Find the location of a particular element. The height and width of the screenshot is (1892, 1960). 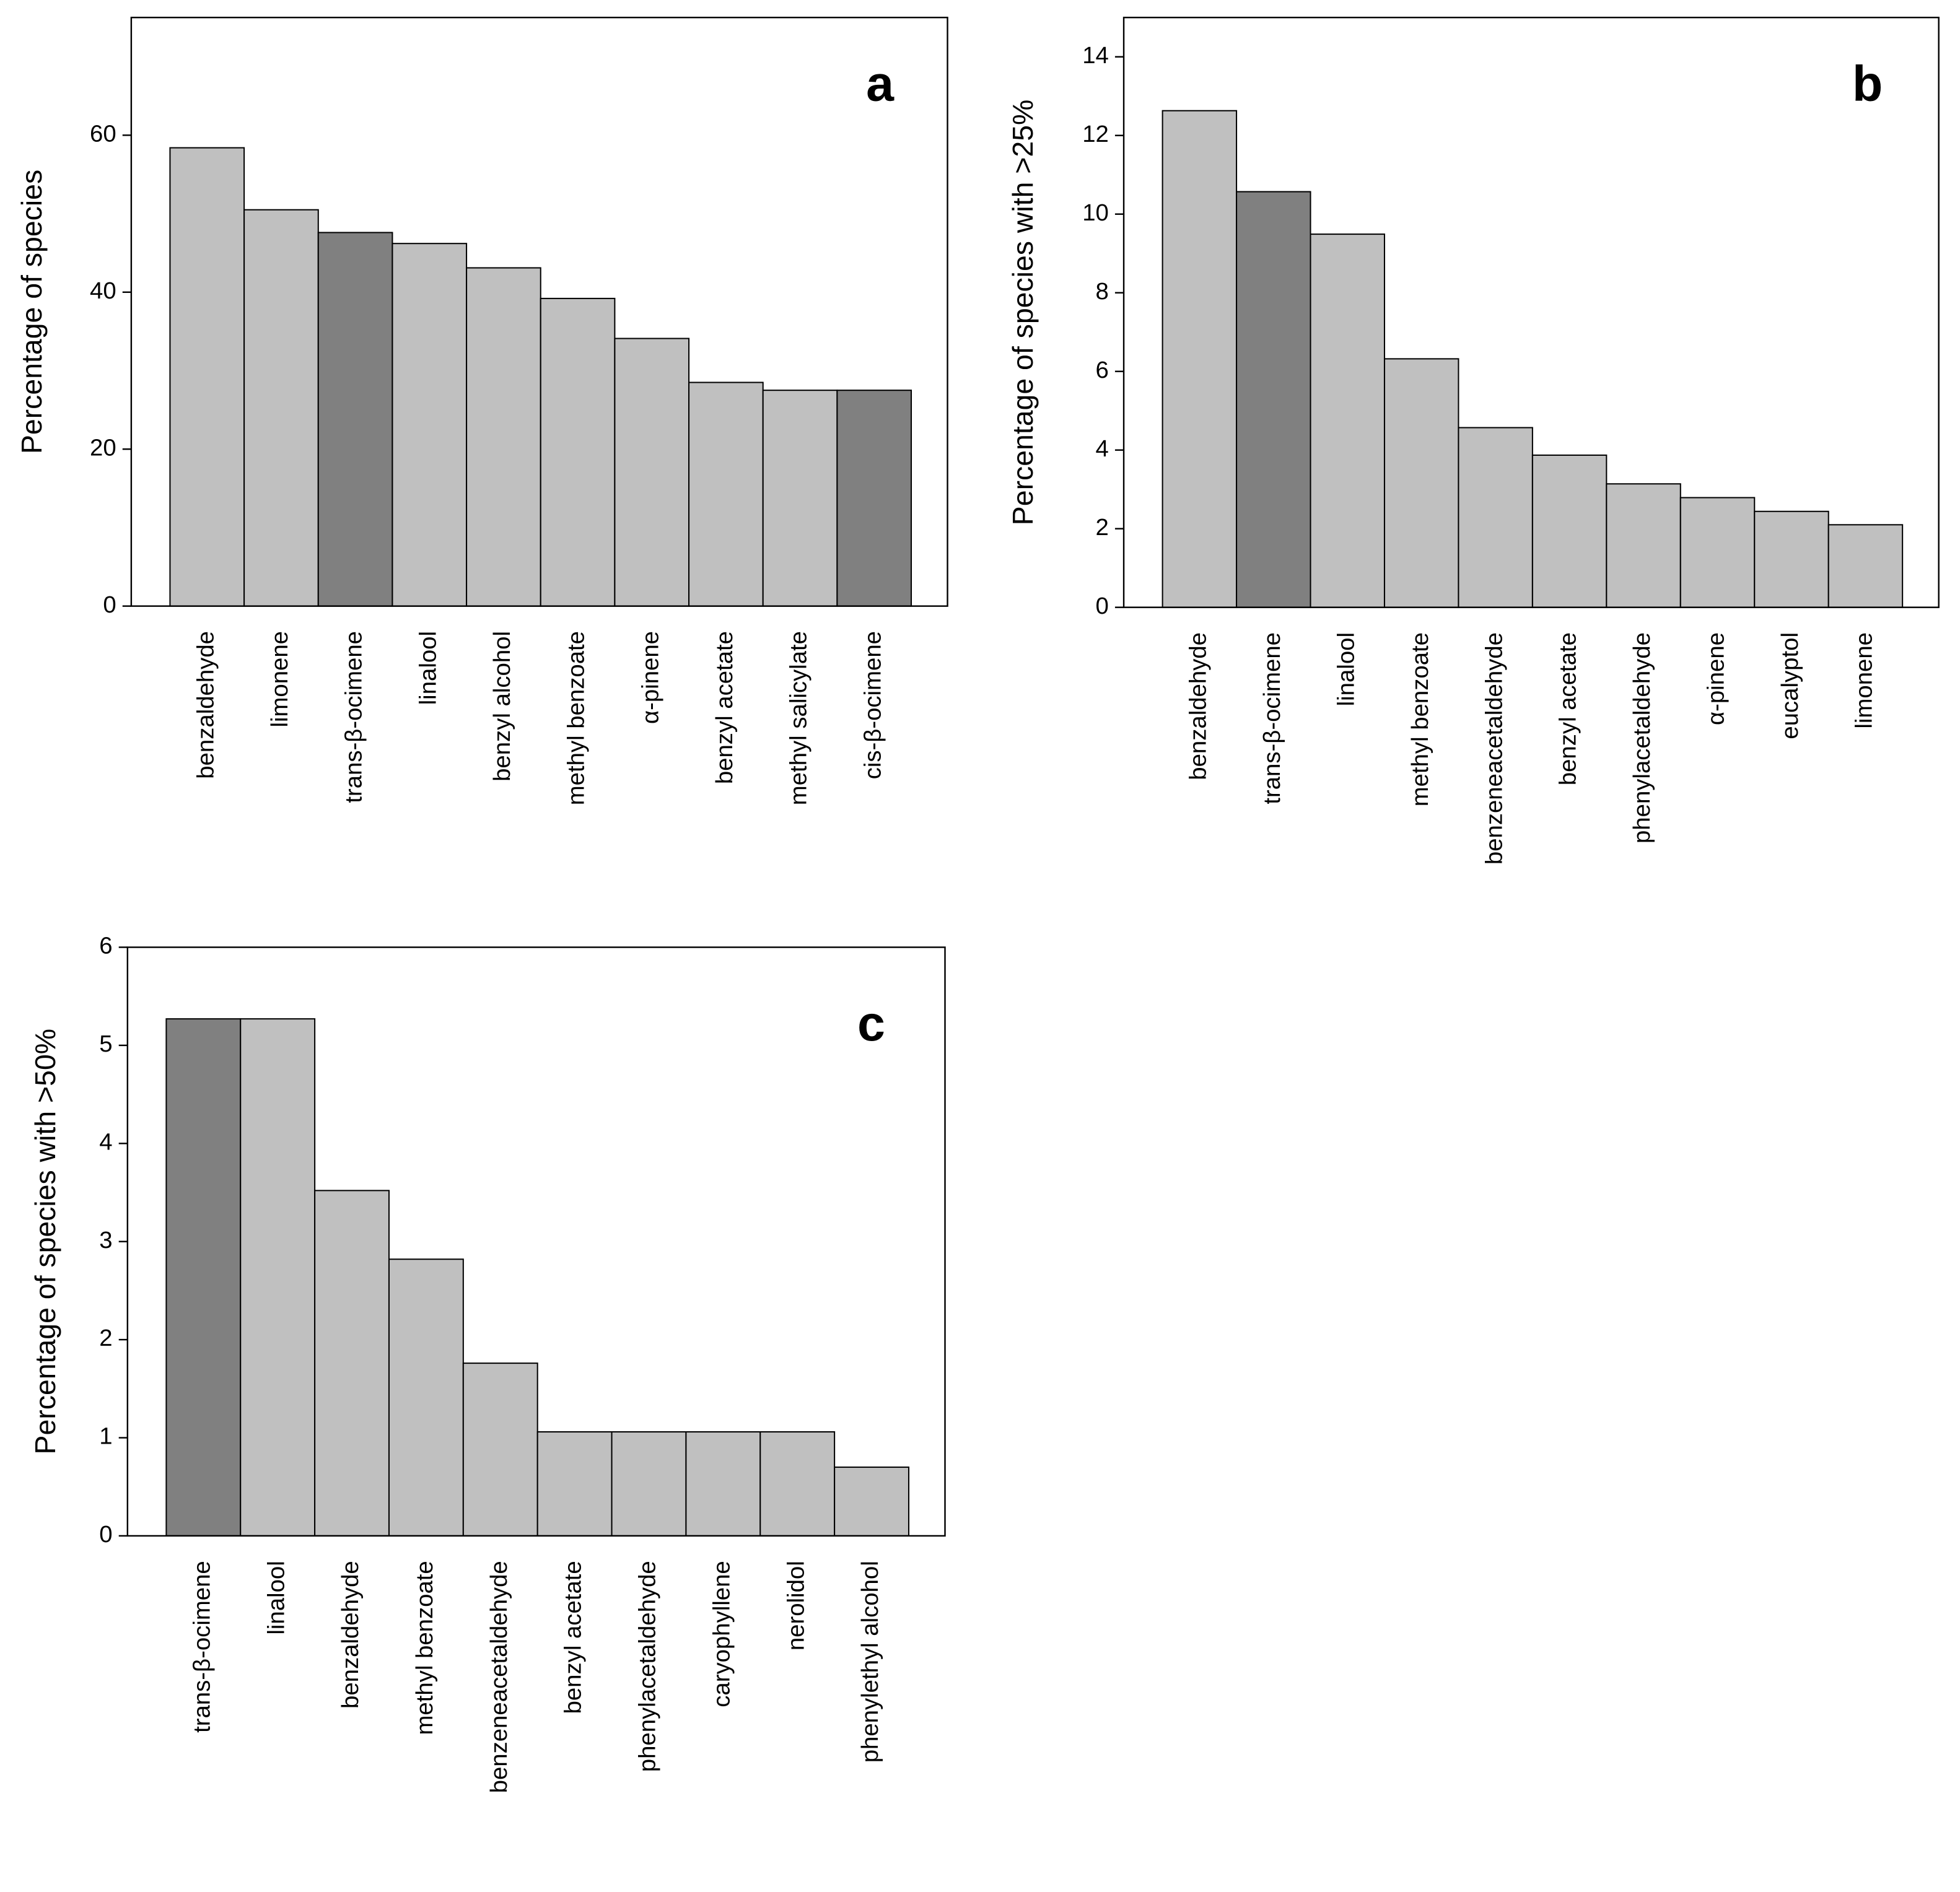

x-tick-label: eucalyptol is located at coordinates (1790, 685).